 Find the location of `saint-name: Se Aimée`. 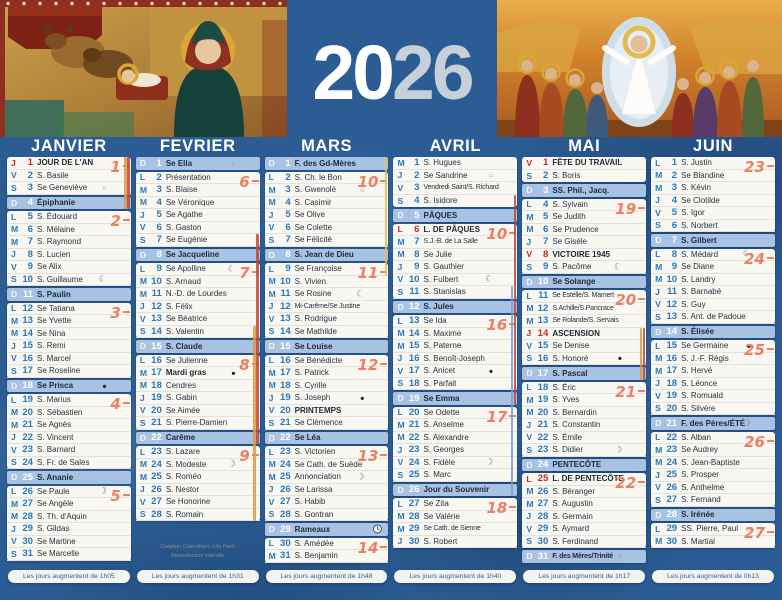

saint-name: Se Aimée is located at coordinates (183, 410).